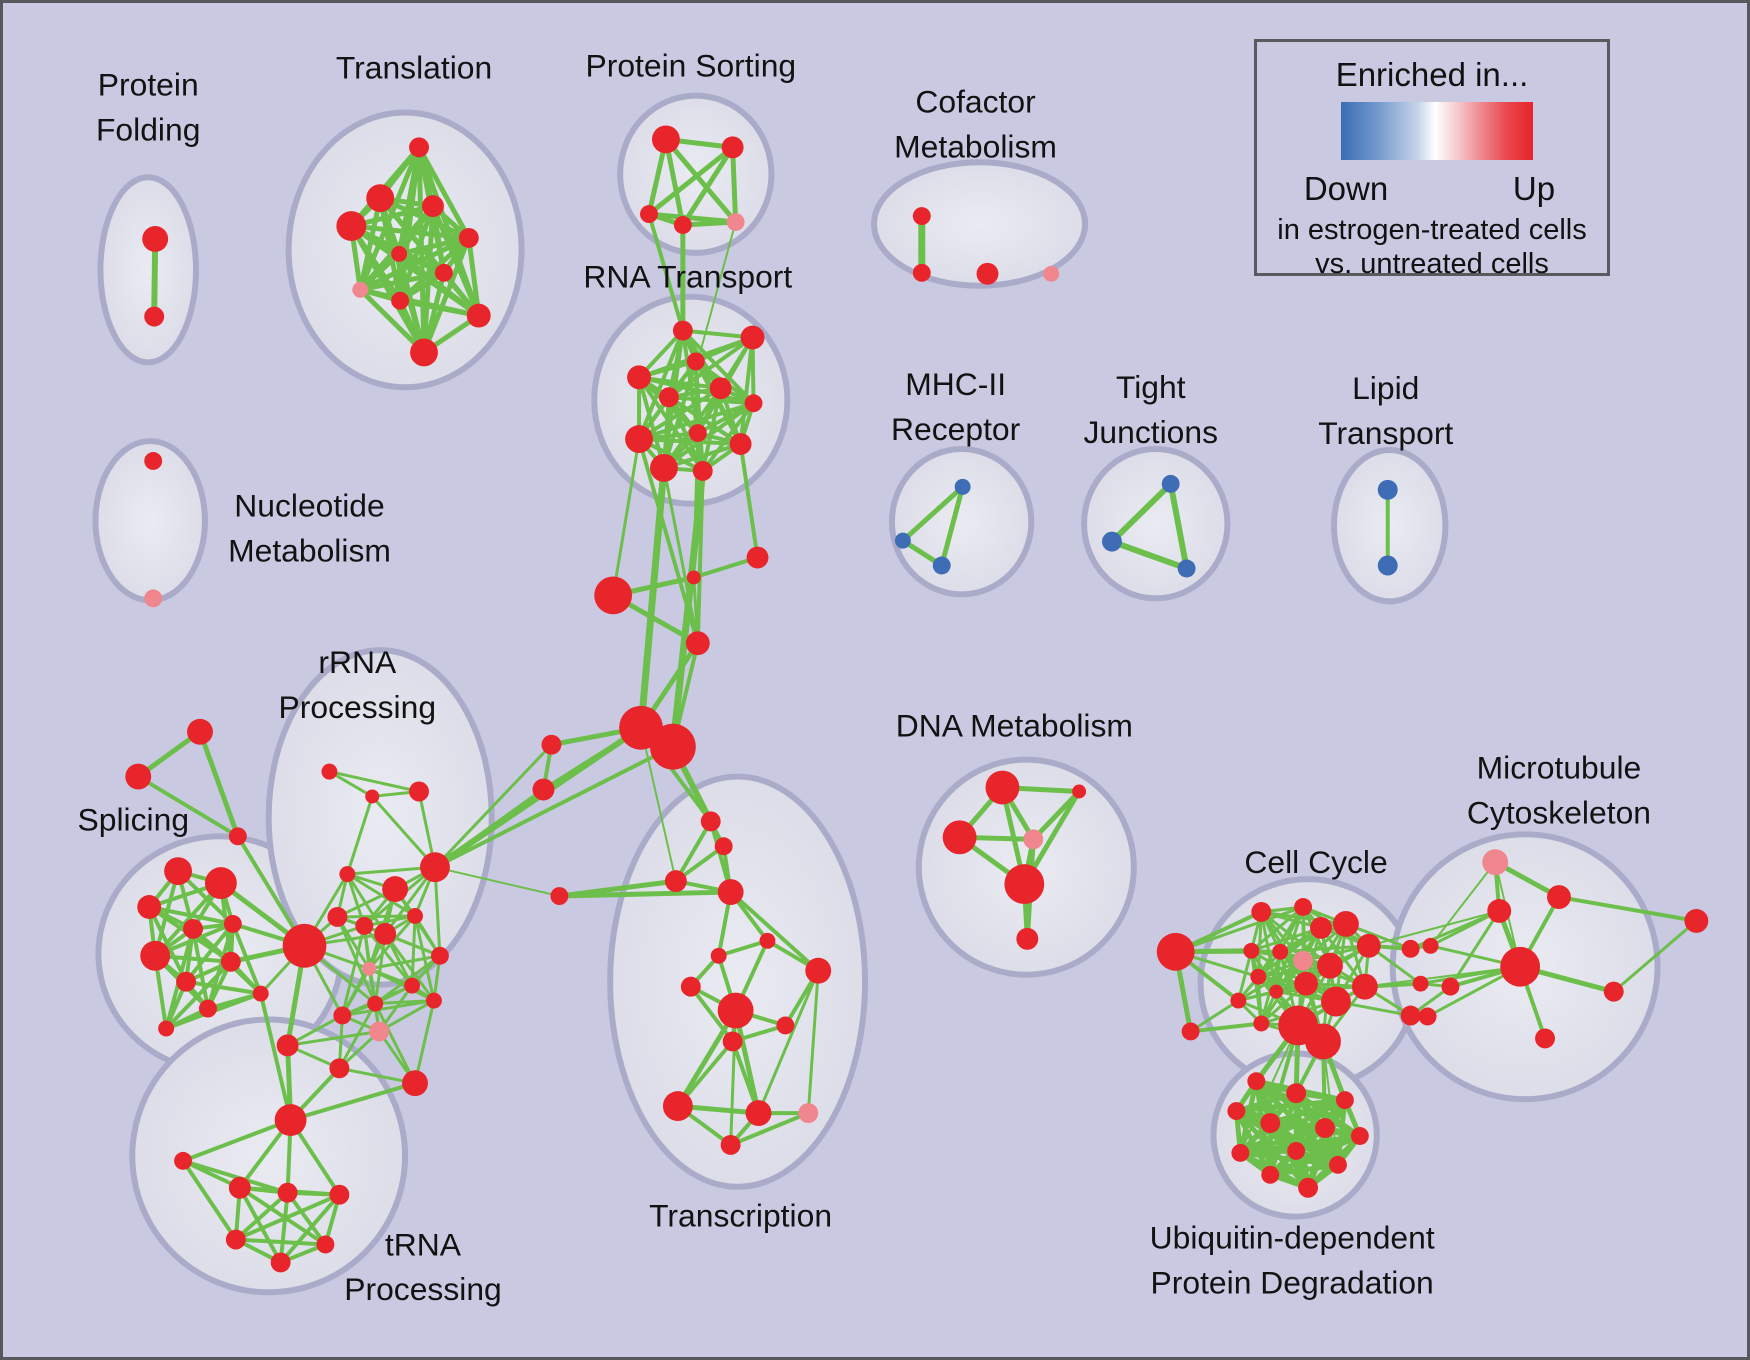  Describe the element at coordinates (423, 1244) in the screenshot. I see `cluster-label-trna-processing: tRNA` at that location.